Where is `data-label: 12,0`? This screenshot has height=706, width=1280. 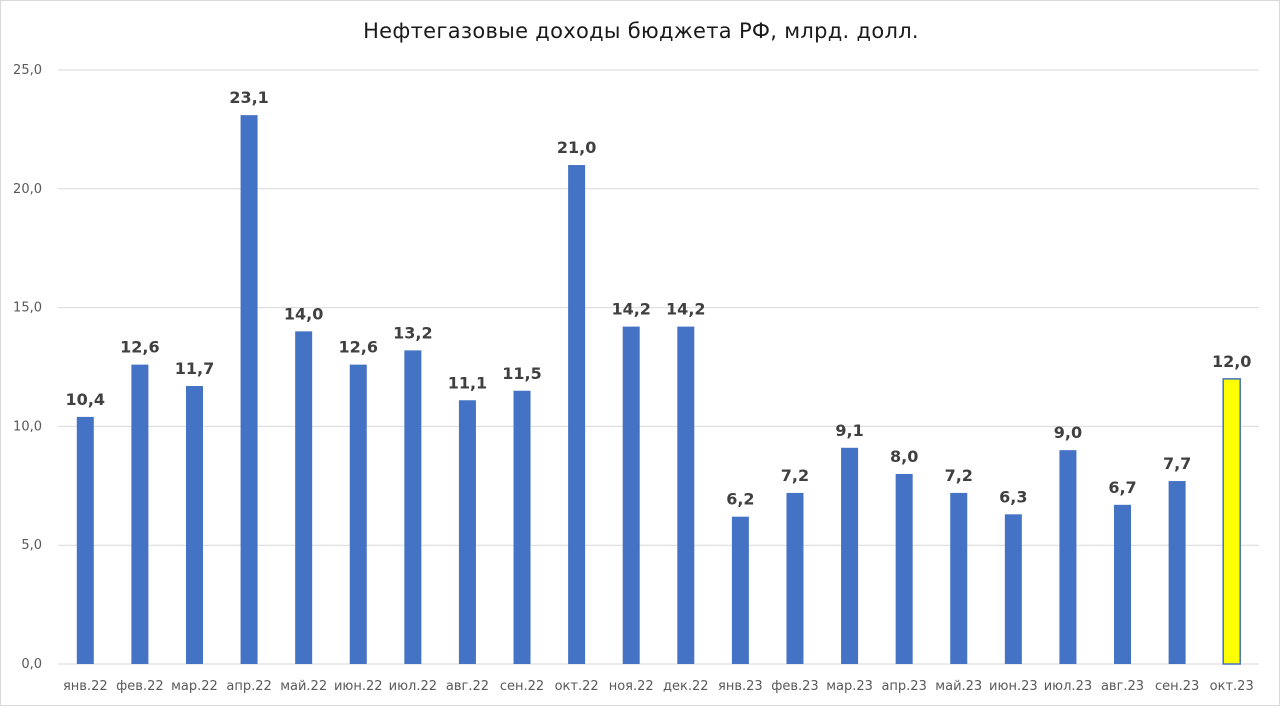
data-label: 12,0 is located at coordinates (1231, 361).